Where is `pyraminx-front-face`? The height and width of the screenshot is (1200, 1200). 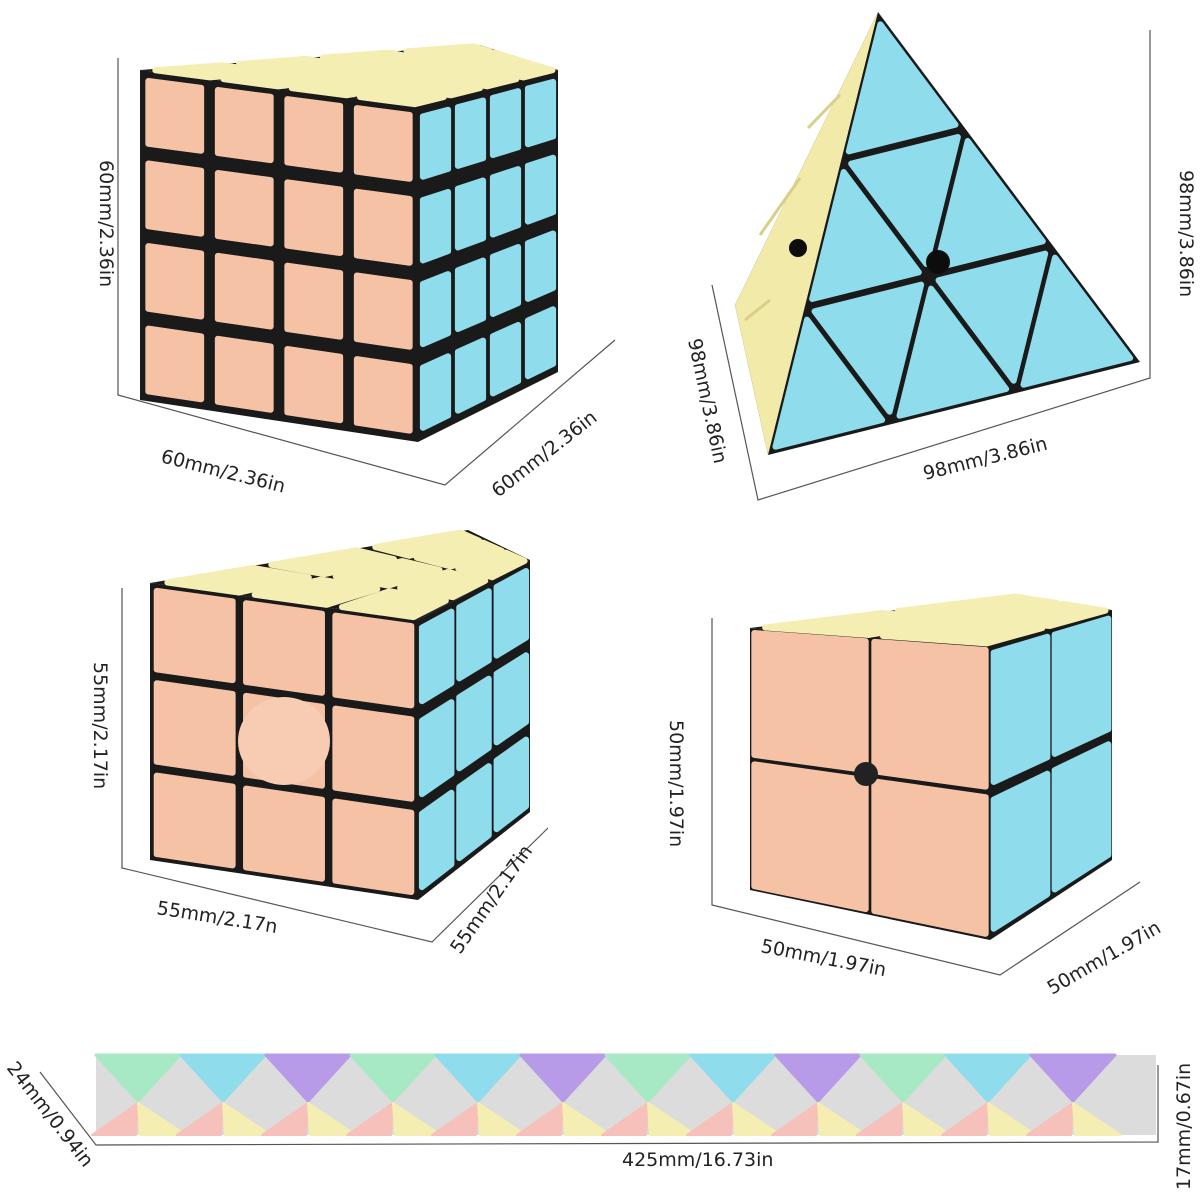 pyraminx-front-face is located at coordinates (953, 235).